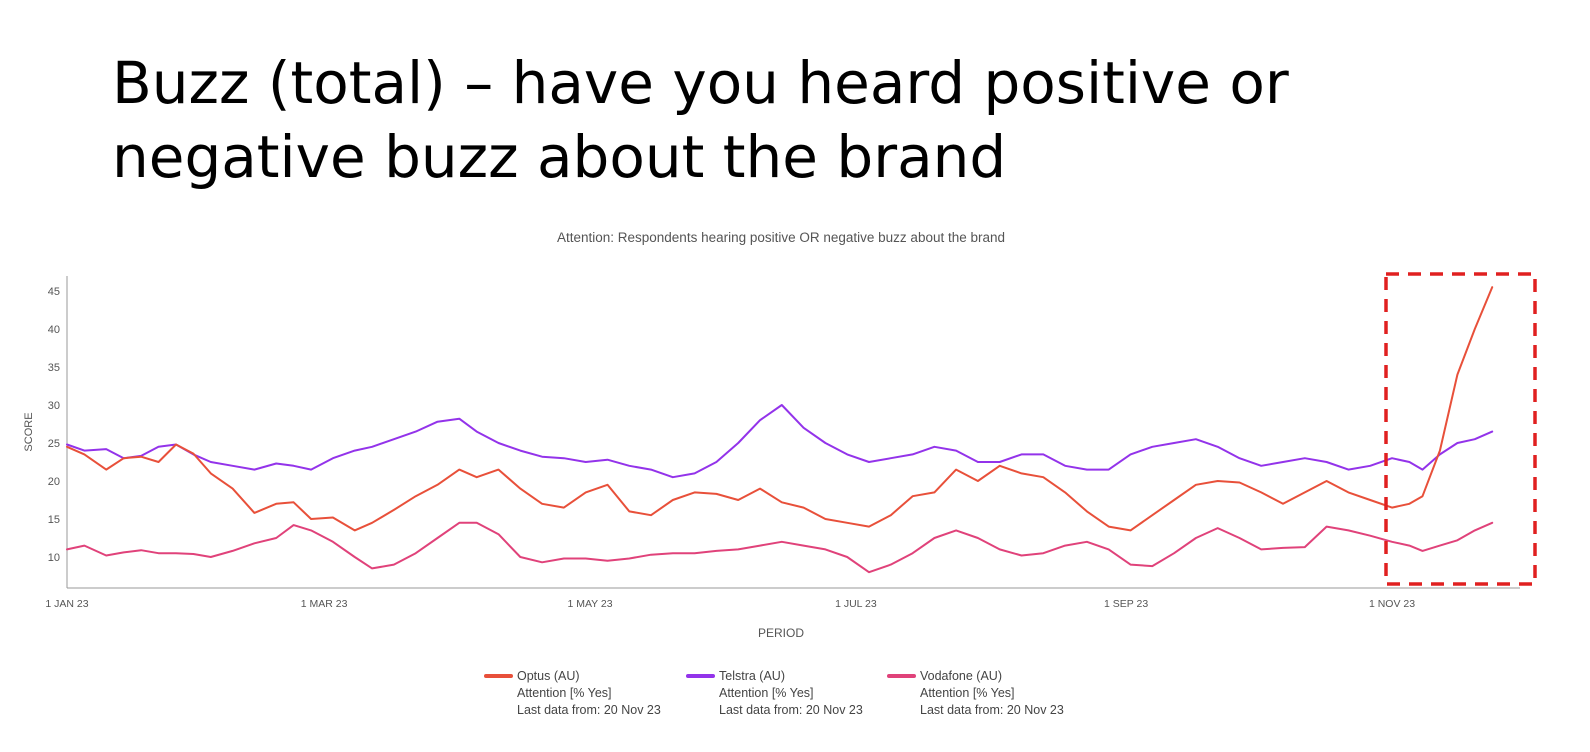 The height and width of the screenshot is (752, 1590). I want to click on series-line-vodafone, so click(780, 547).